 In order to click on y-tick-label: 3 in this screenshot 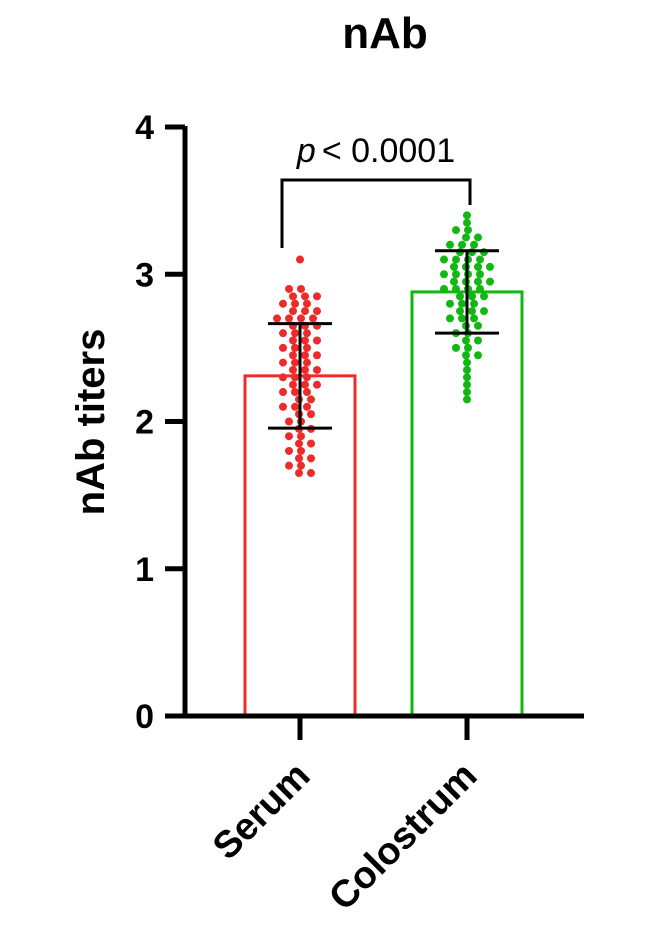, I will do `click(144, 275)`.